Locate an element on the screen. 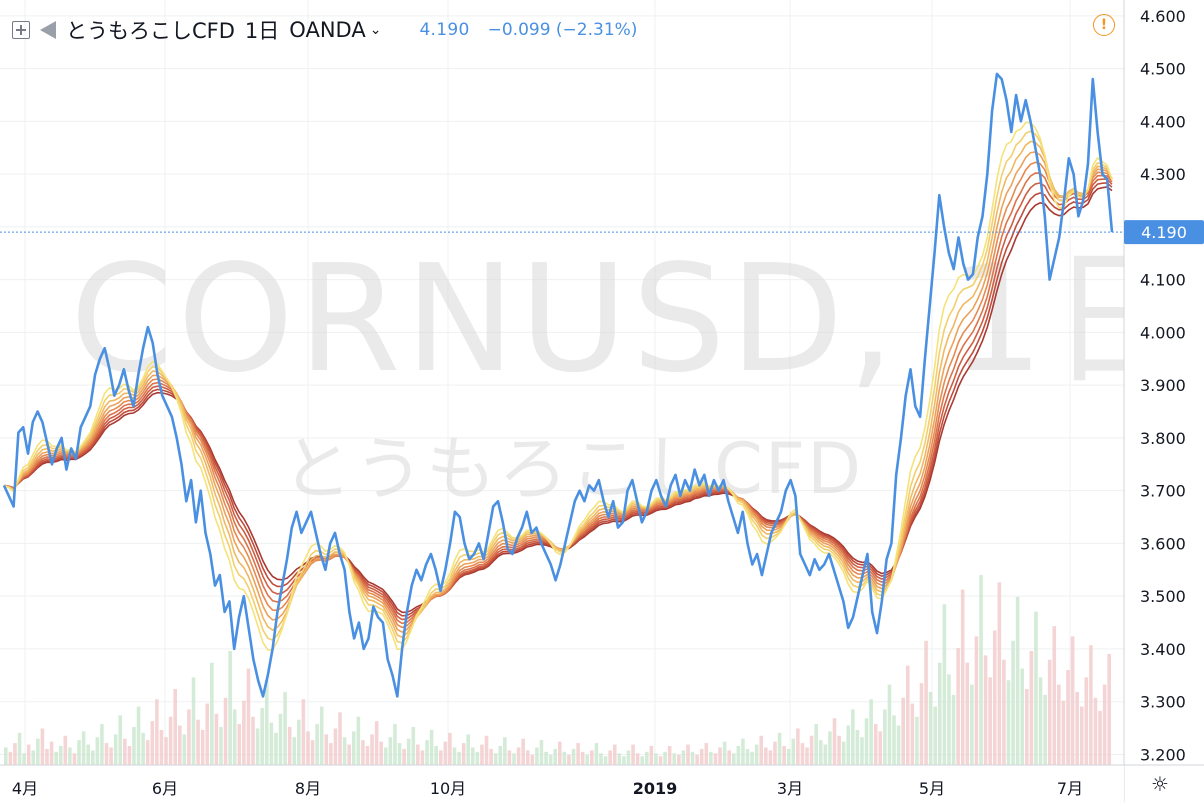 The width and height of the screenshot is (1204, 806). flag-icon is located at coordinates (48, 30).